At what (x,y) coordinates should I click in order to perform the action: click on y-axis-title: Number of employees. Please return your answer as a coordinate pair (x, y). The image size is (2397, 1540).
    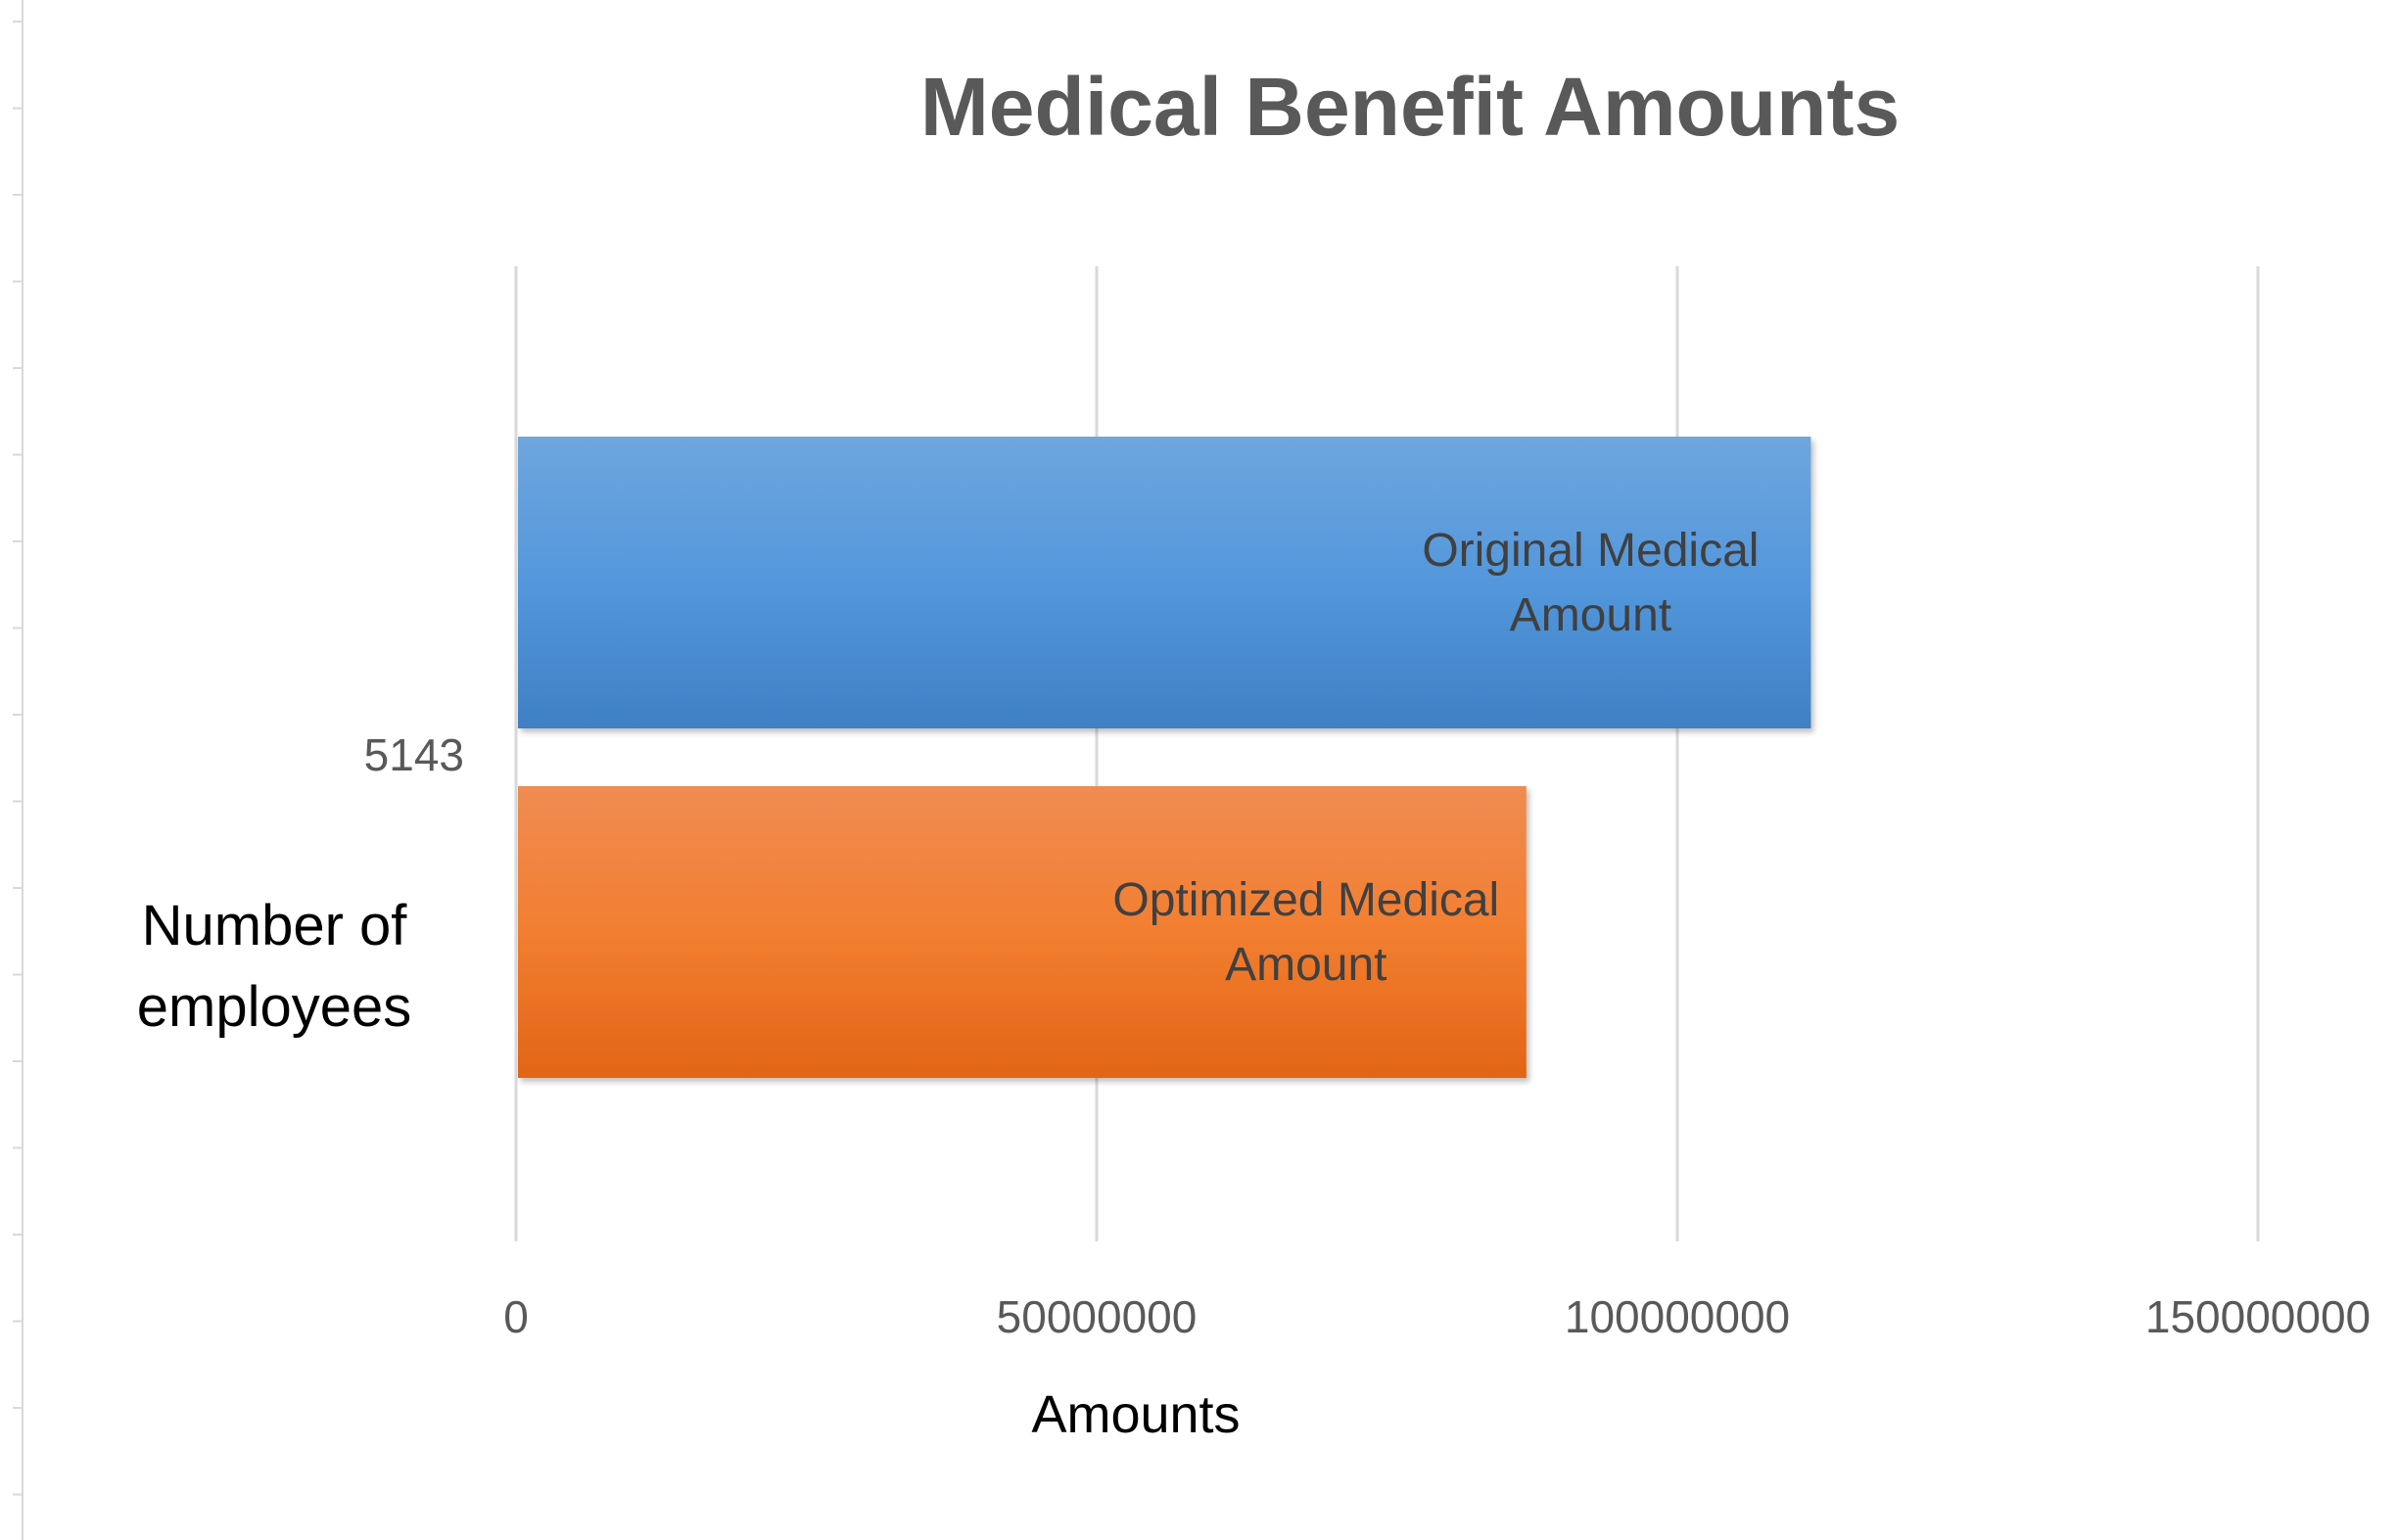
    Looking at the image, I should click on (274, 966).